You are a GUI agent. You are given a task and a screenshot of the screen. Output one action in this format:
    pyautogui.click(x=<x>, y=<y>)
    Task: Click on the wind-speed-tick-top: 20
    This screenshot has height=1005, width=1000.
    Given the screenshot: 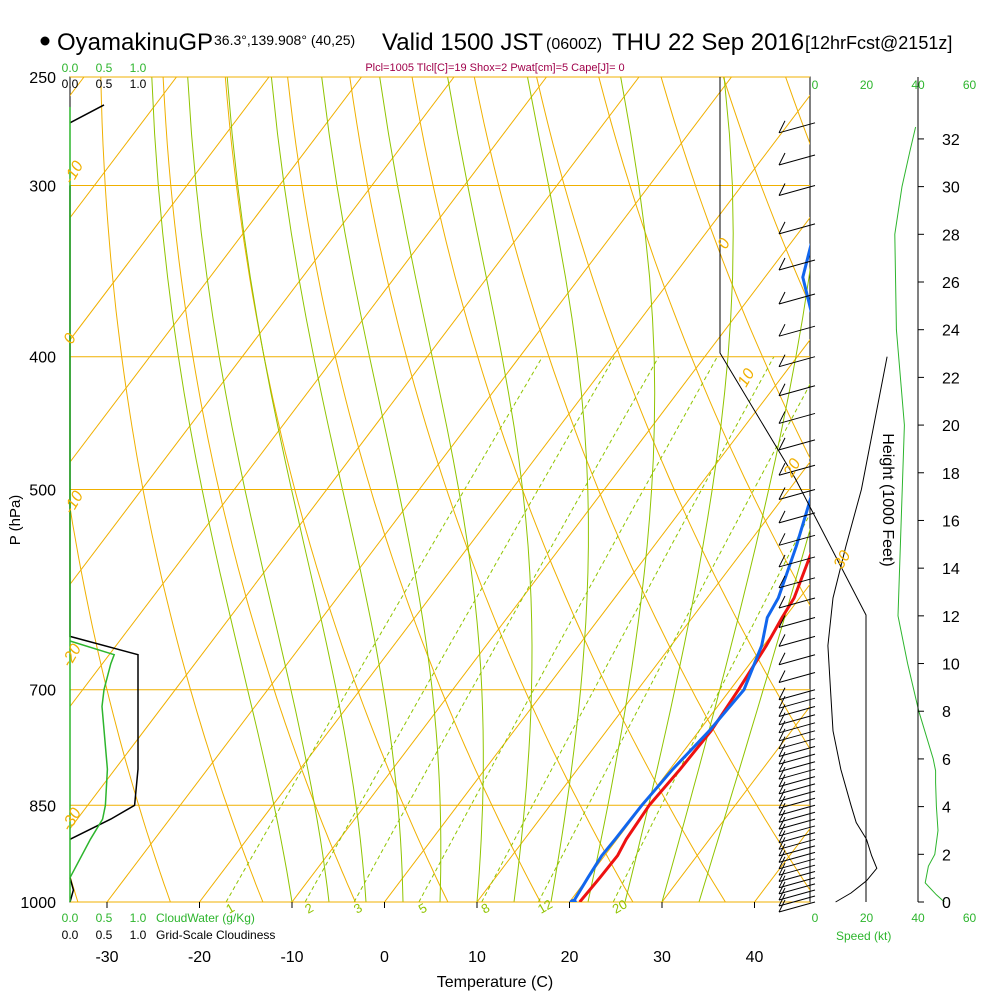 What is the action you would take?
    pyautogui.click(x=867, y=85)
    